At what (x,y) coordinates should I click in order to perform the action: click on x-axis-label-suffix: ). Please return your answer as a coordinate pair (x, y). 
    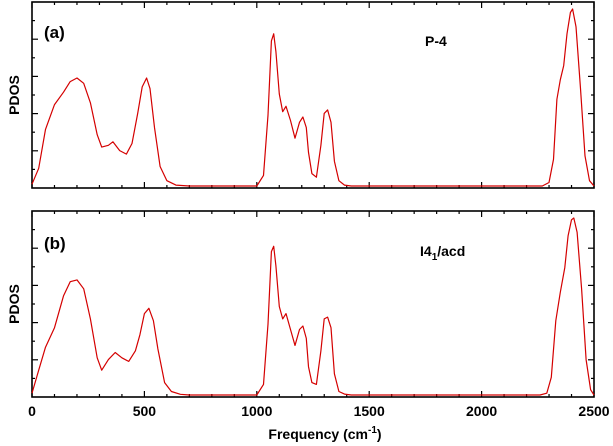
    Looking at the image, I should click on (379, 434).